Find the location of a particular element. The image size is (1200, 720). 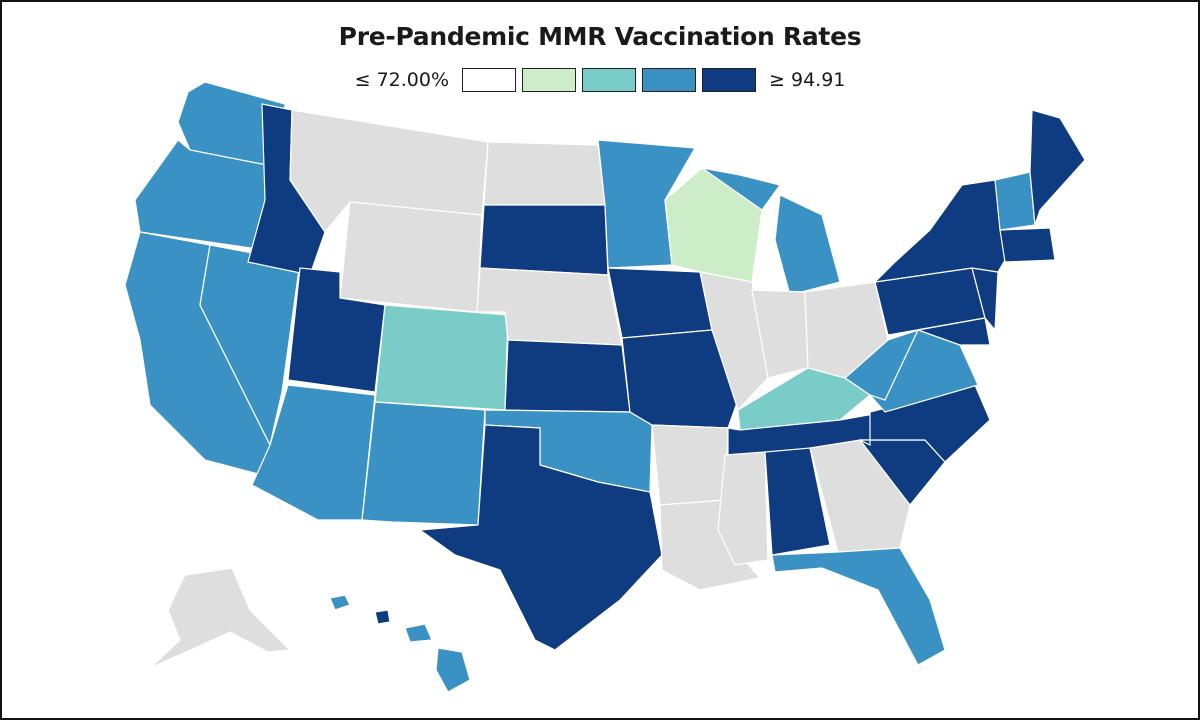

state-illinois is located at coordinates (734, 341).